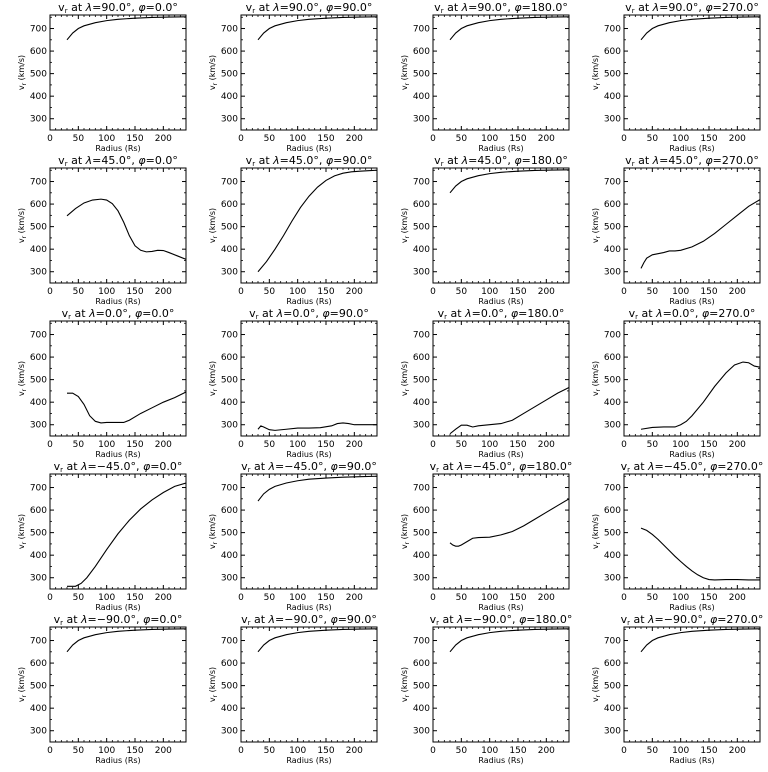 The width and height of the screenshot is (768, 772). What do you see at coordinates (38, 183) in the screenshot?
I see `chart-4-ytick-label: 700` at bounding box center [38, 183].